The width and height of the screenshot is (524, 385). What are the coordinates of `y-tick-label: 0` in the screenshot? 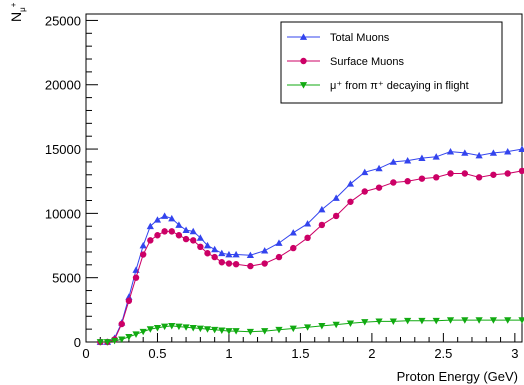 It's located at (77, 342).